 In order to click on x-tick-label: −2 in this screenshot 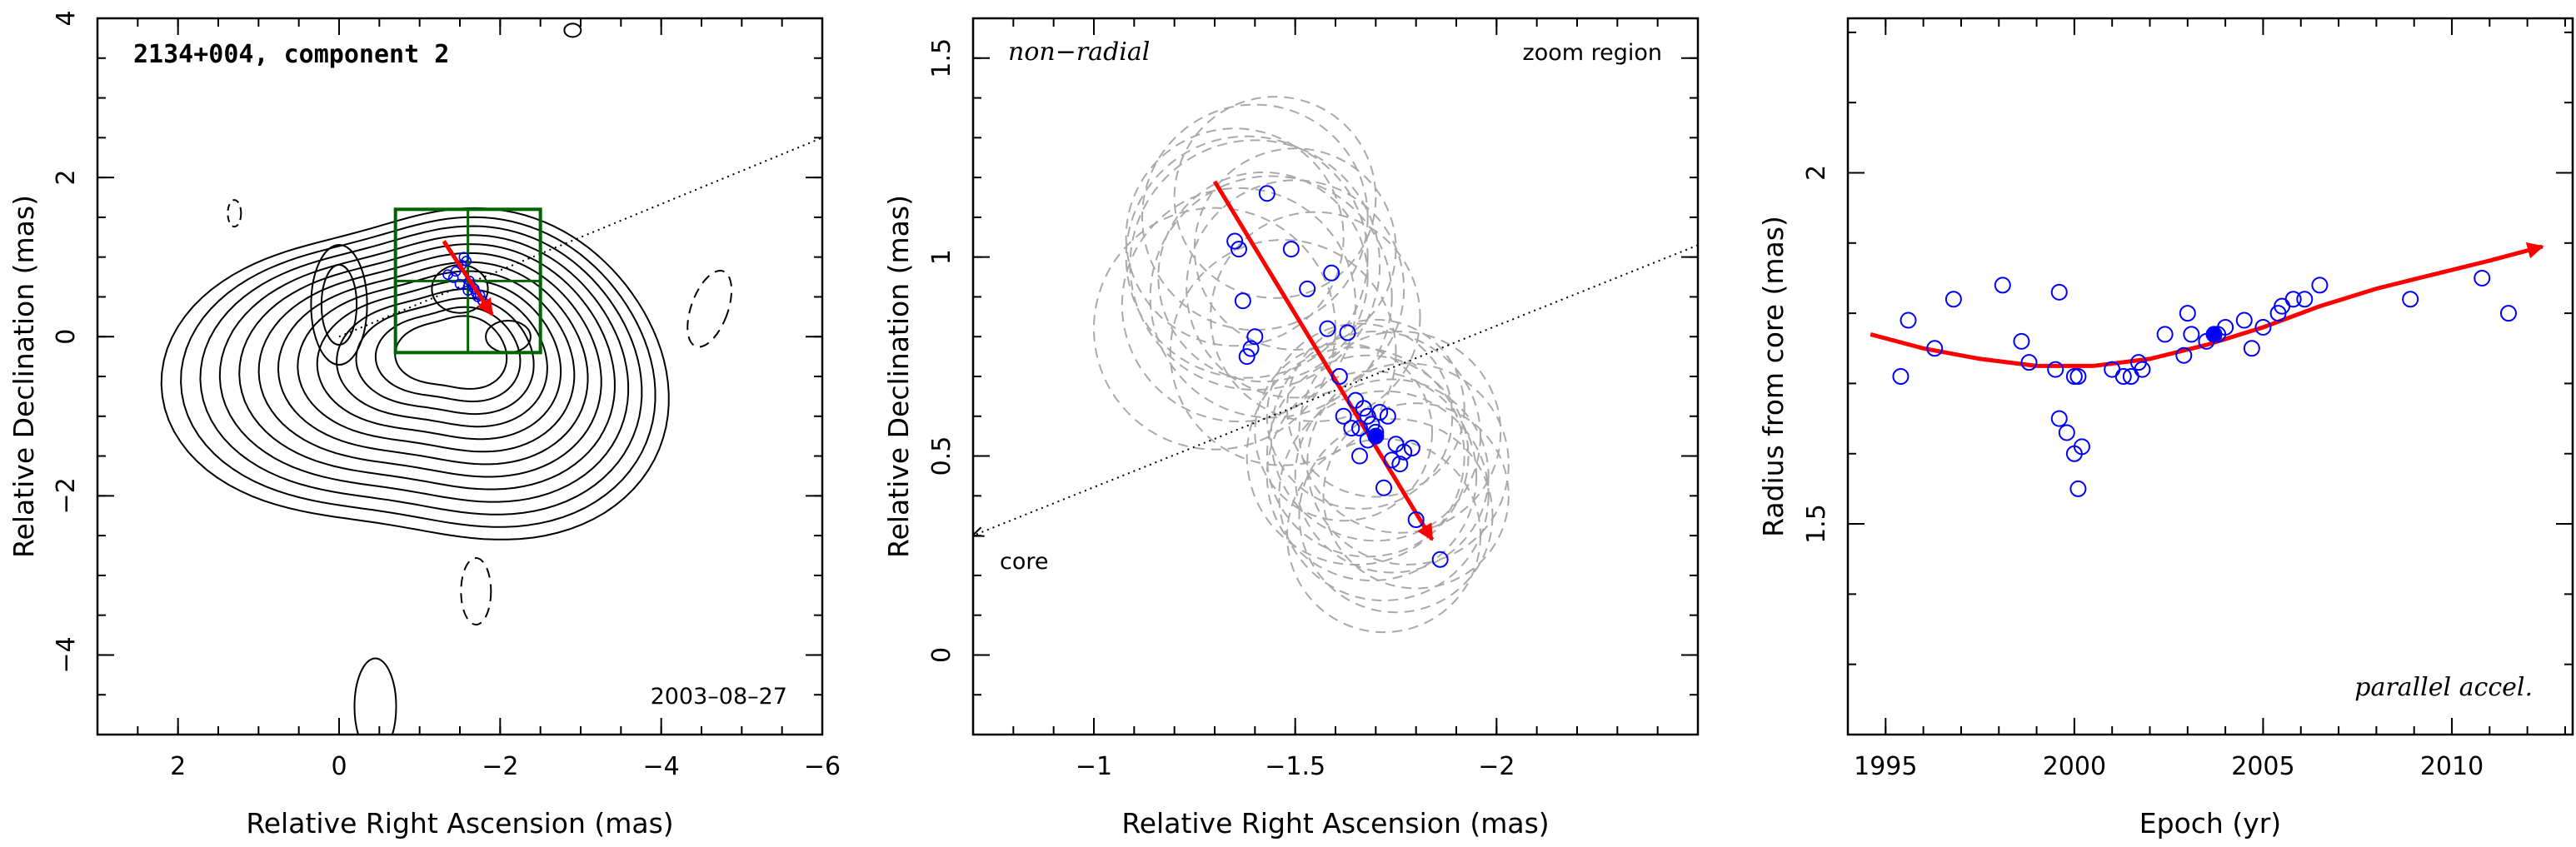, I will do `click(500, 766)`.